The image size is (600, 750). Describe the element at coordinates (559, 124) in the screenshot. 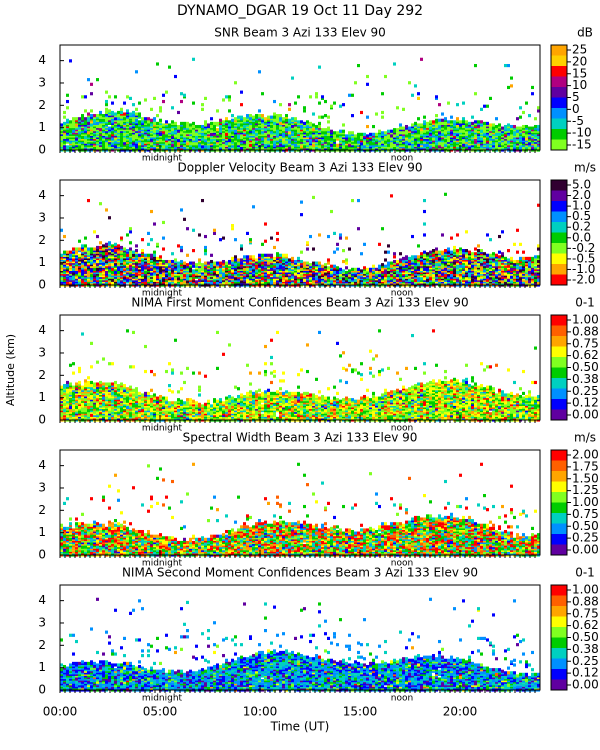

I see `colorbar-swatch` at that location.